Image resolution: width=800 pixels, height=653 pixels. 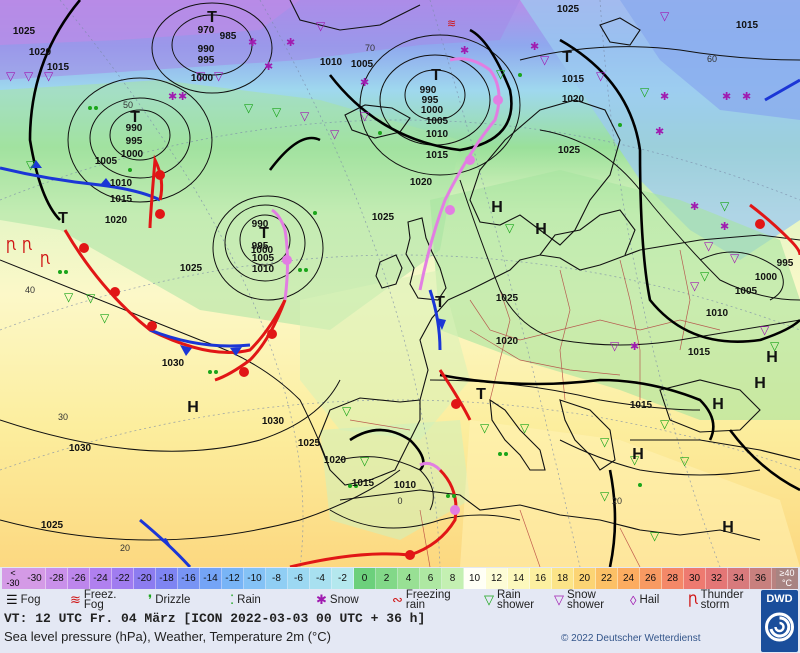 What do you see at coordinates (30, 600) in the screenshot?
I see `legend-symbol-label: Fog` at bounding box center [30, 600].